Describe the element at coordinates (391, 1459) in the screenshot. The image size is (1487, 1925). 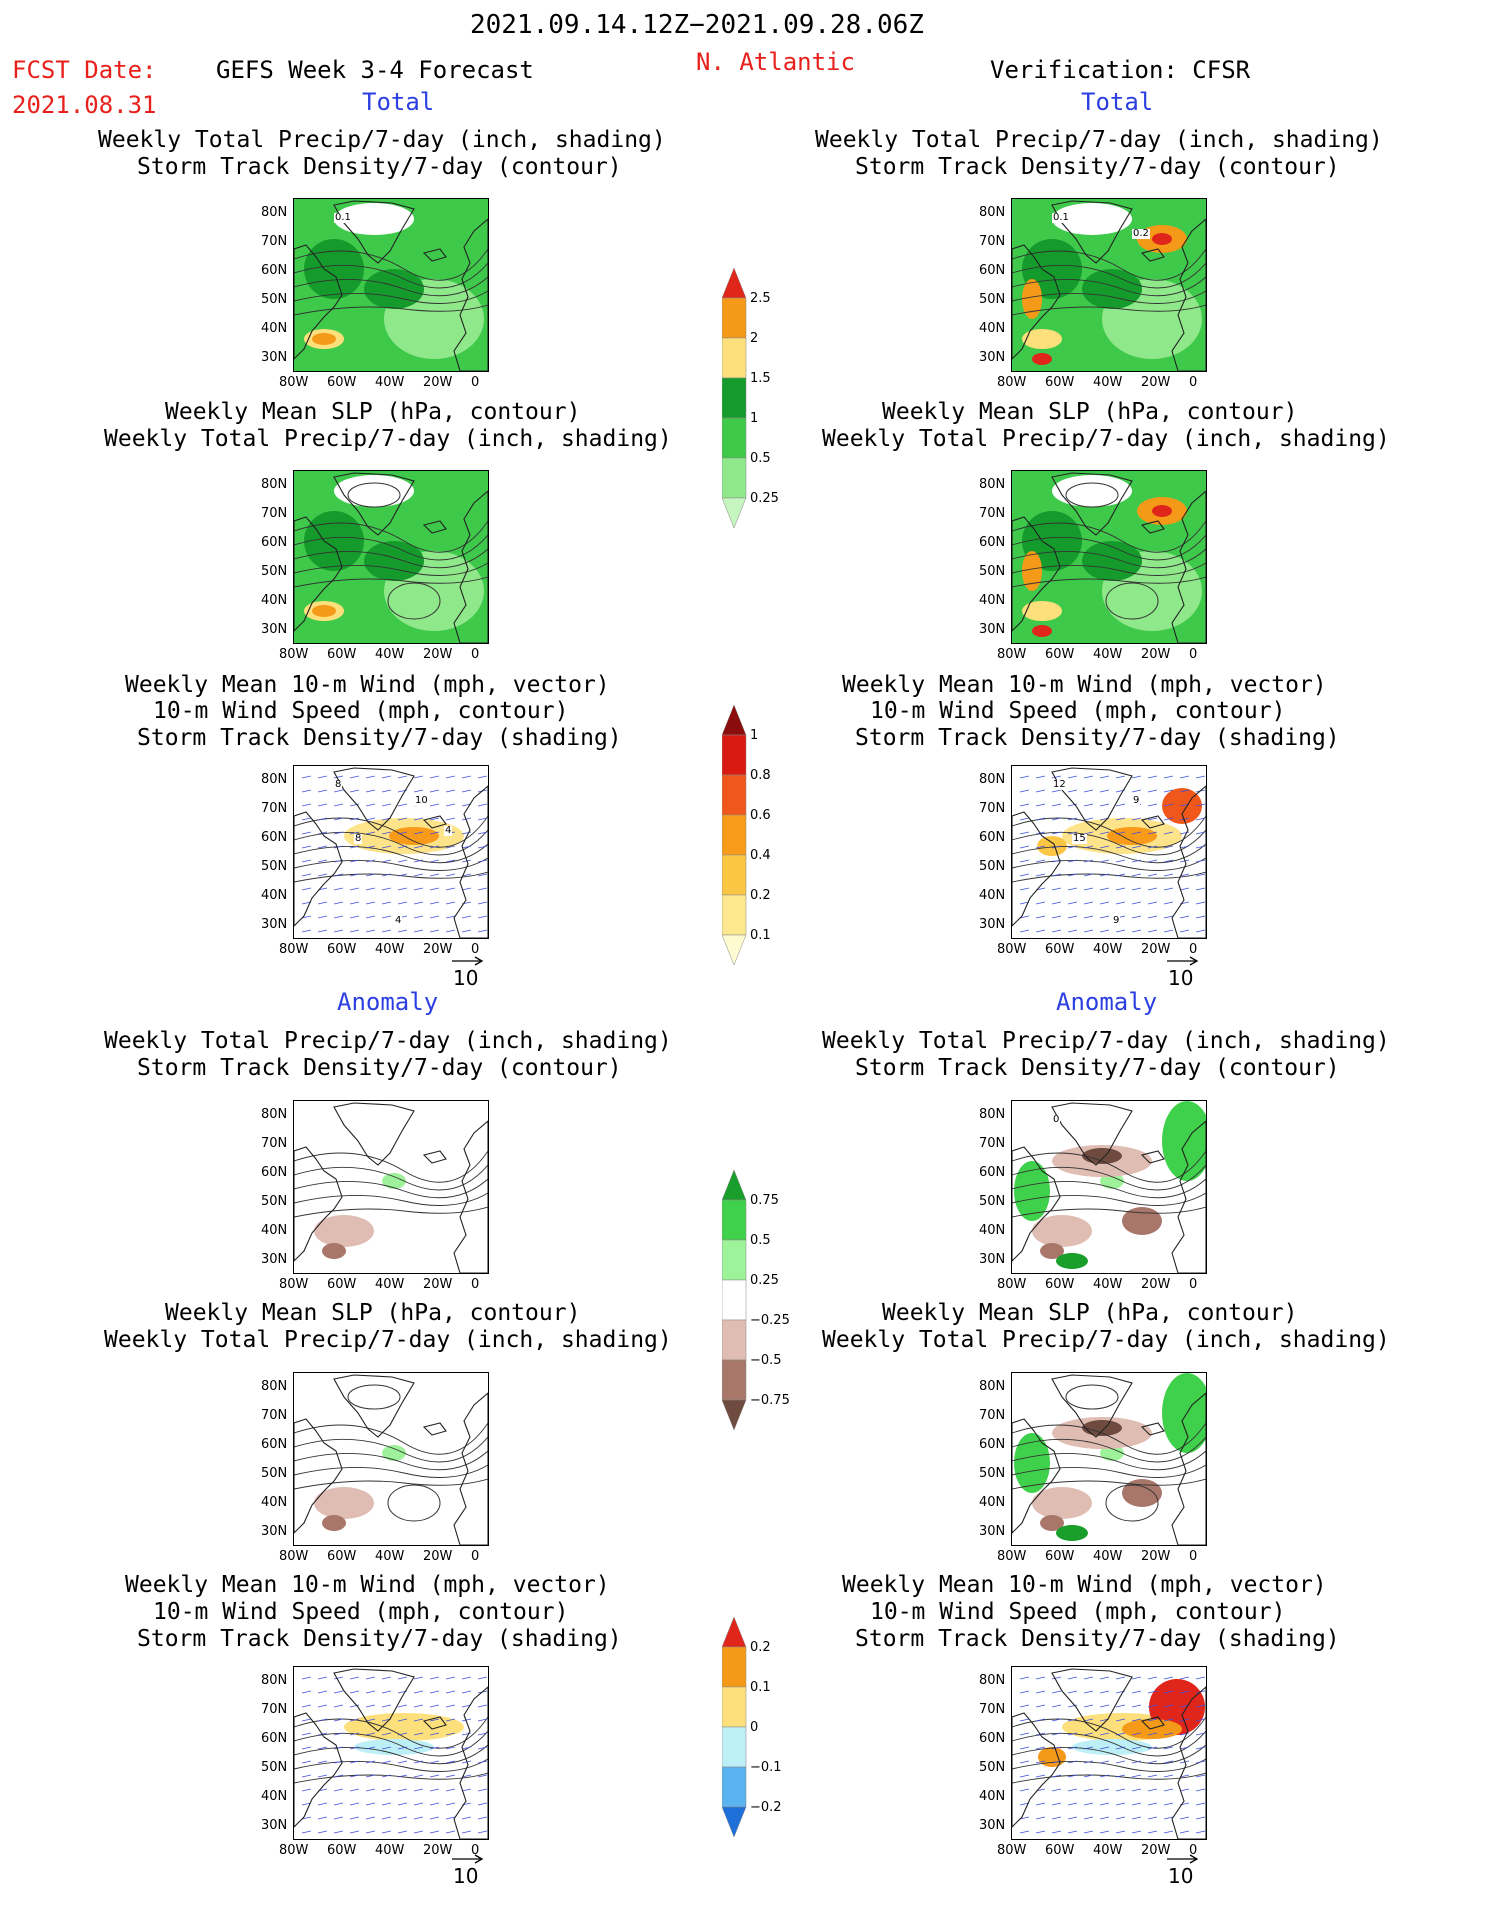
I see `map-fc-slp-anom` at that location.